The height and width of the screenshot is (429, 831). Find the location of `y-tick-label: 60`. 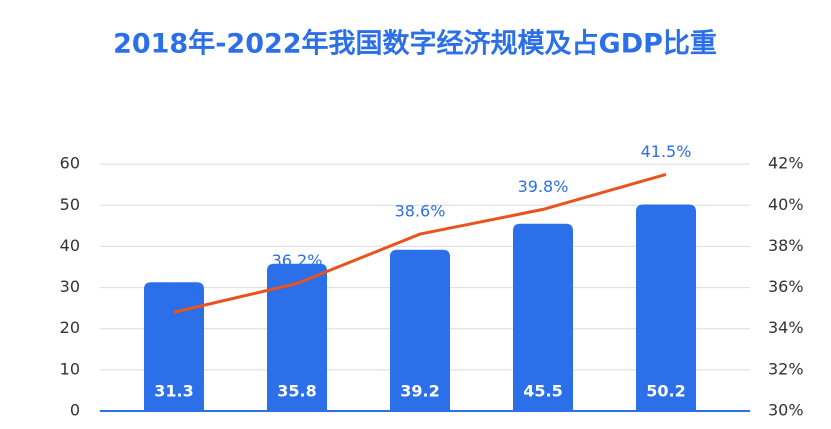

y-tick-label: 60 is located at coordinates (70, 163).